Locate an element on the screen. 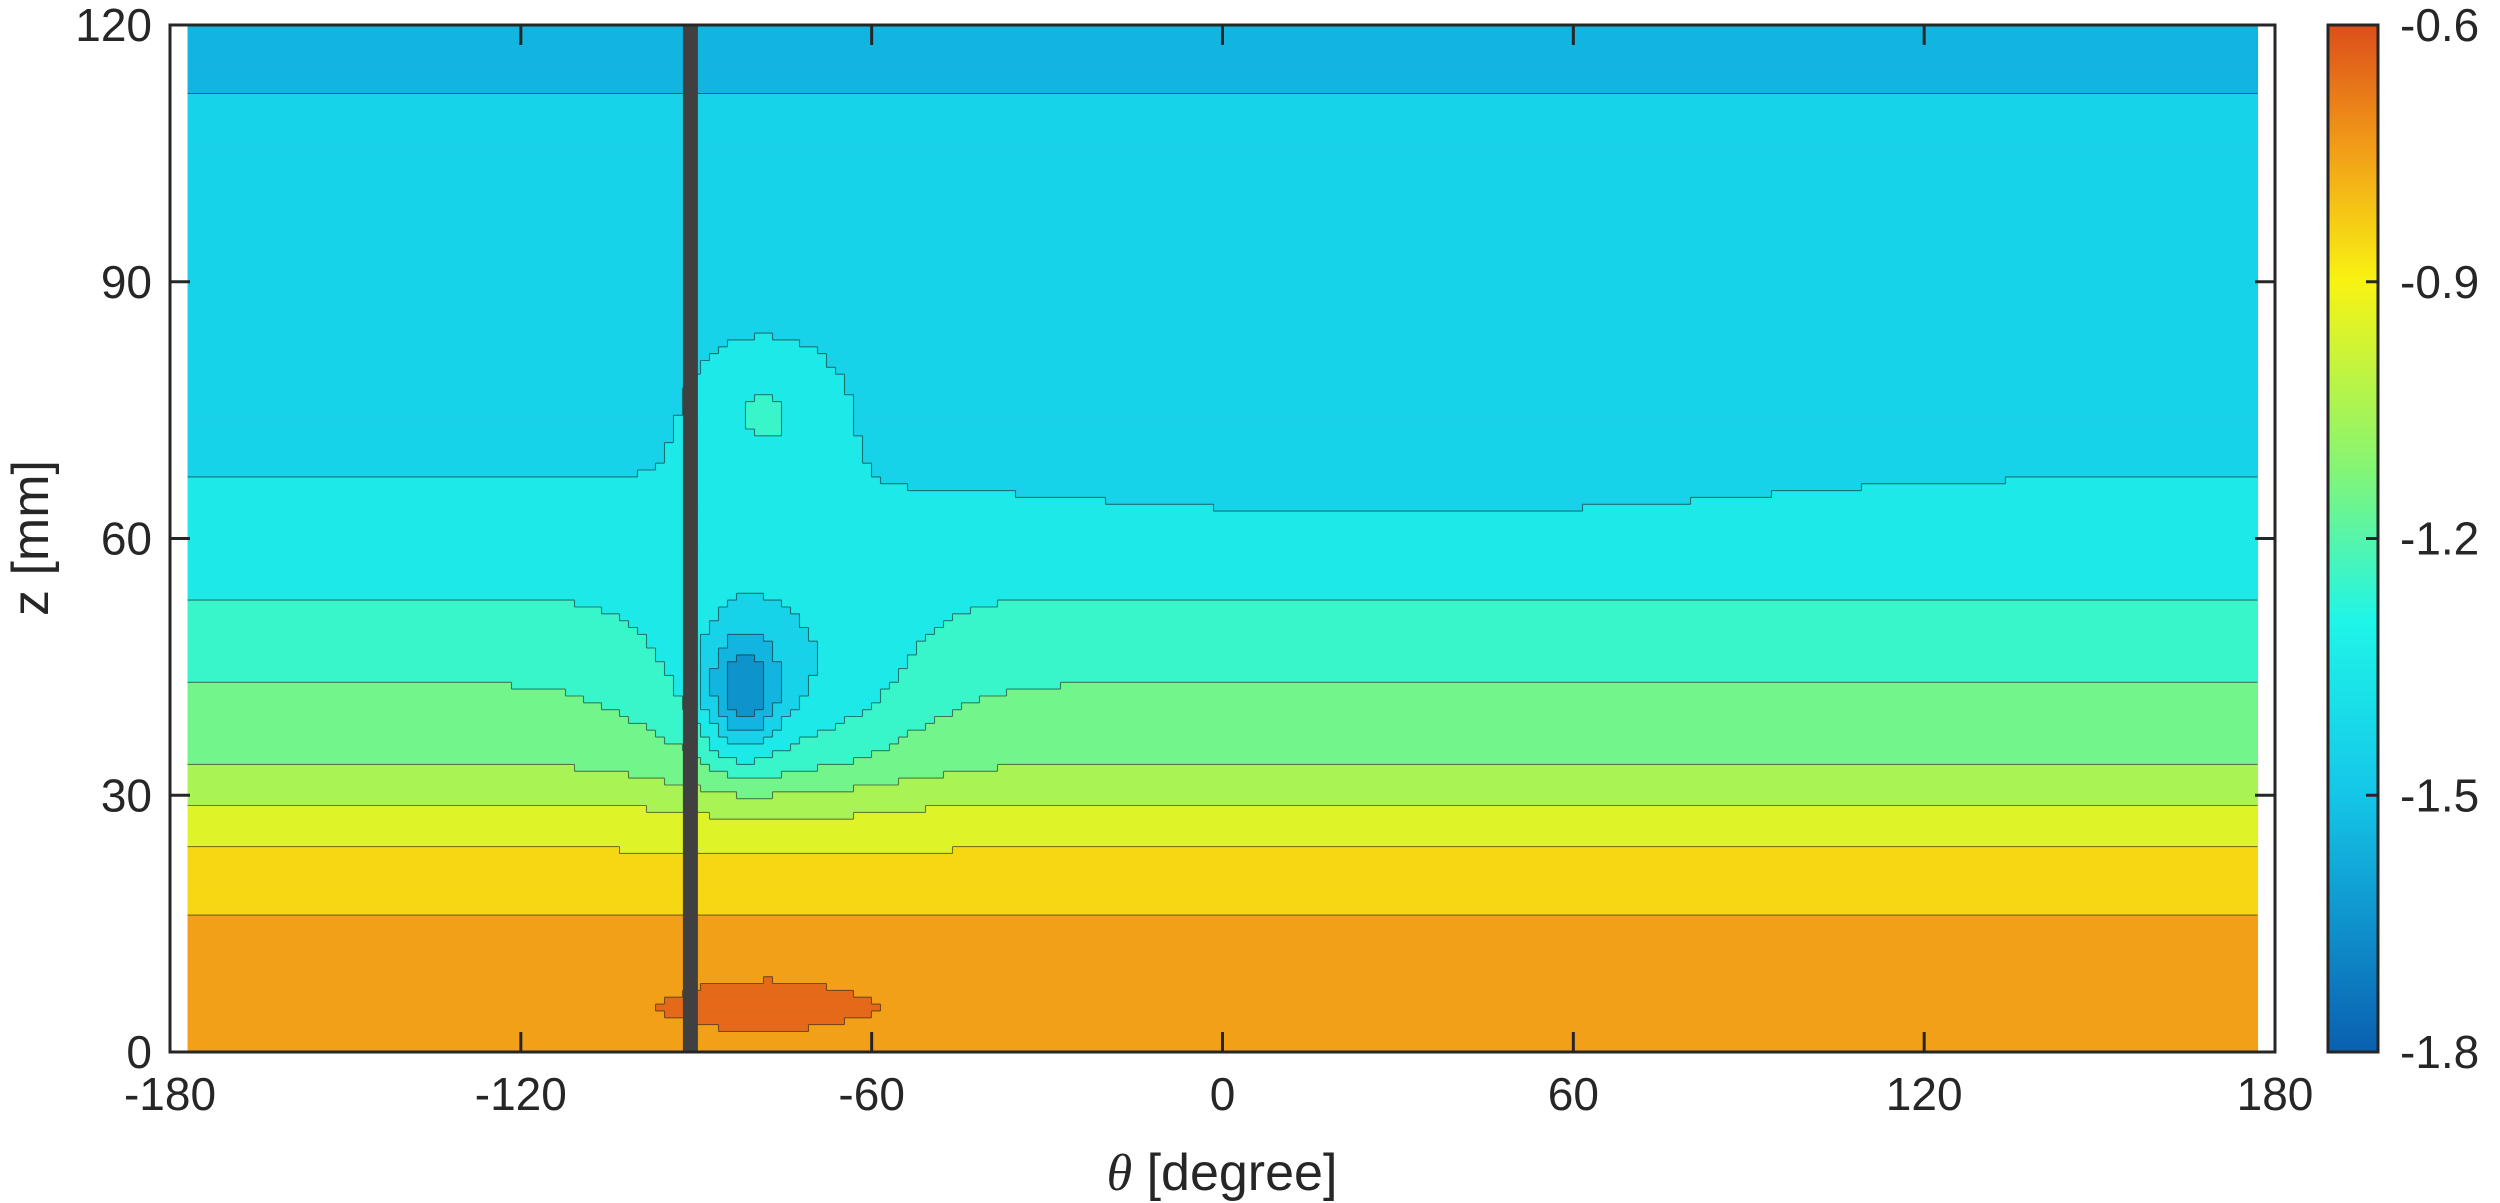 Image resolution: width=2500 pixels, height=1203 pixels. x-axis-title-unit: [degree] is located at coordinates (1234, 1173).